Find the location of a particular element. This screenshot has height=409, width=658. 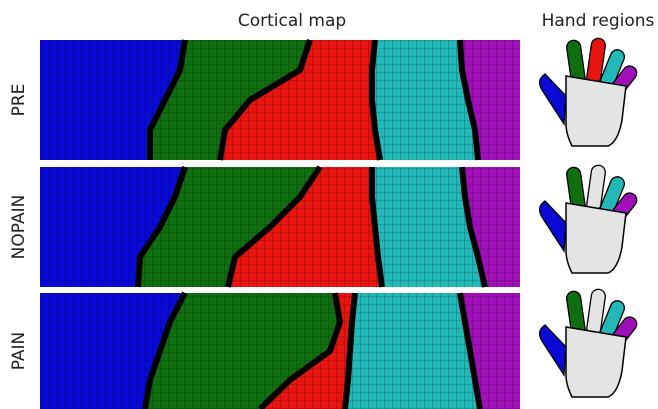

map-heading: Cortical map is located at coordinates (292, 21).